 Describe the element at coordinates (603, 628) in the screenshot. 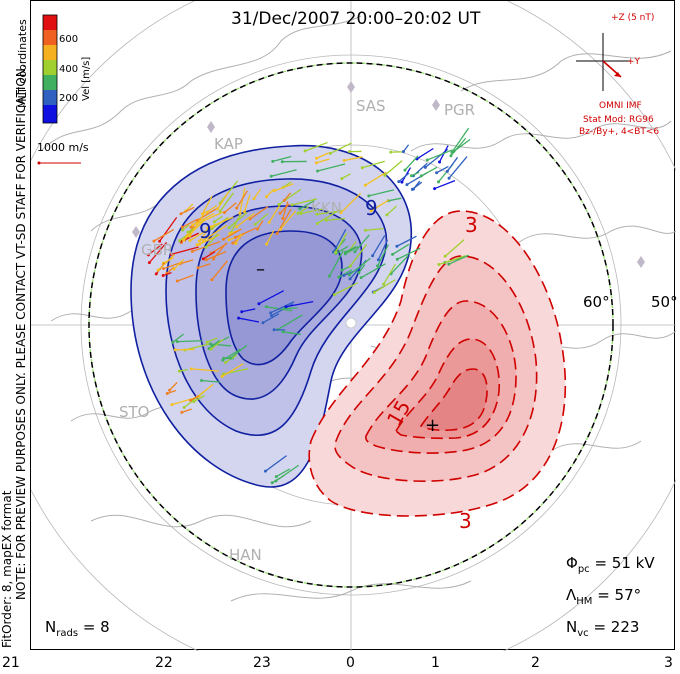

I see `vector-count: Nvc = 223` at that location.